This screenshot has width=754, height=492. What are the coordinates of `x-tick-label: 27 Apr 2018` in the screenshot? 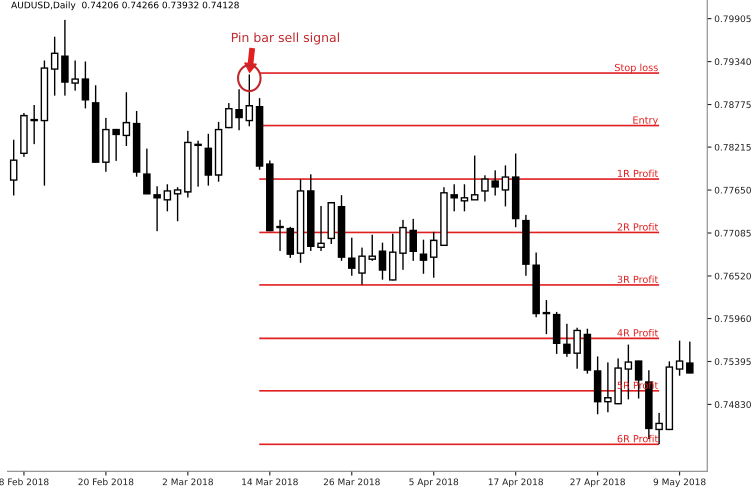 It's located at (597, 483).